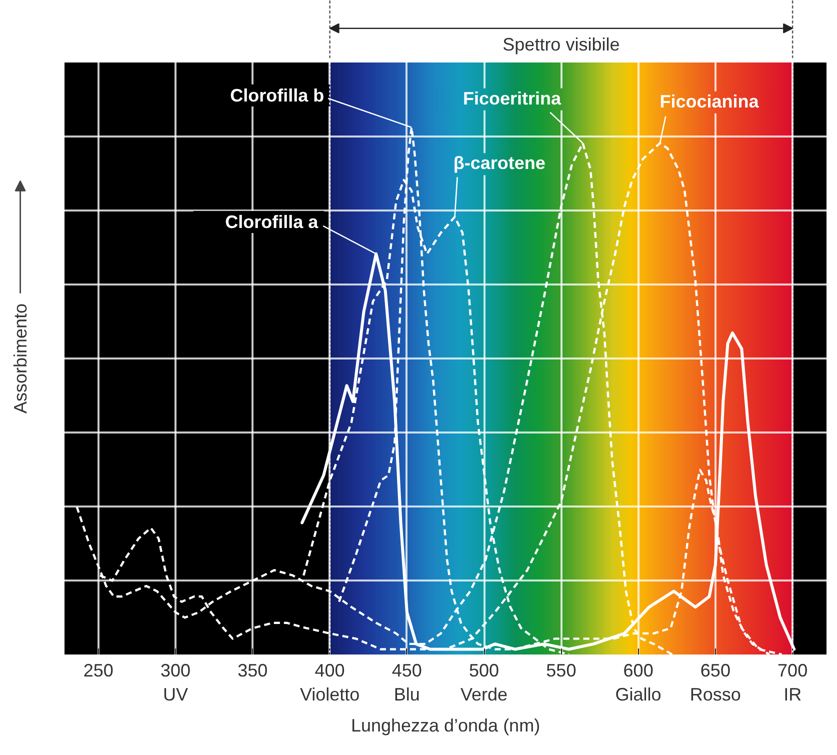  What do you see at coordinates (253, 670) in the screenshot?
I see `x-tick-label: 350` at bounding box center [253, 670].